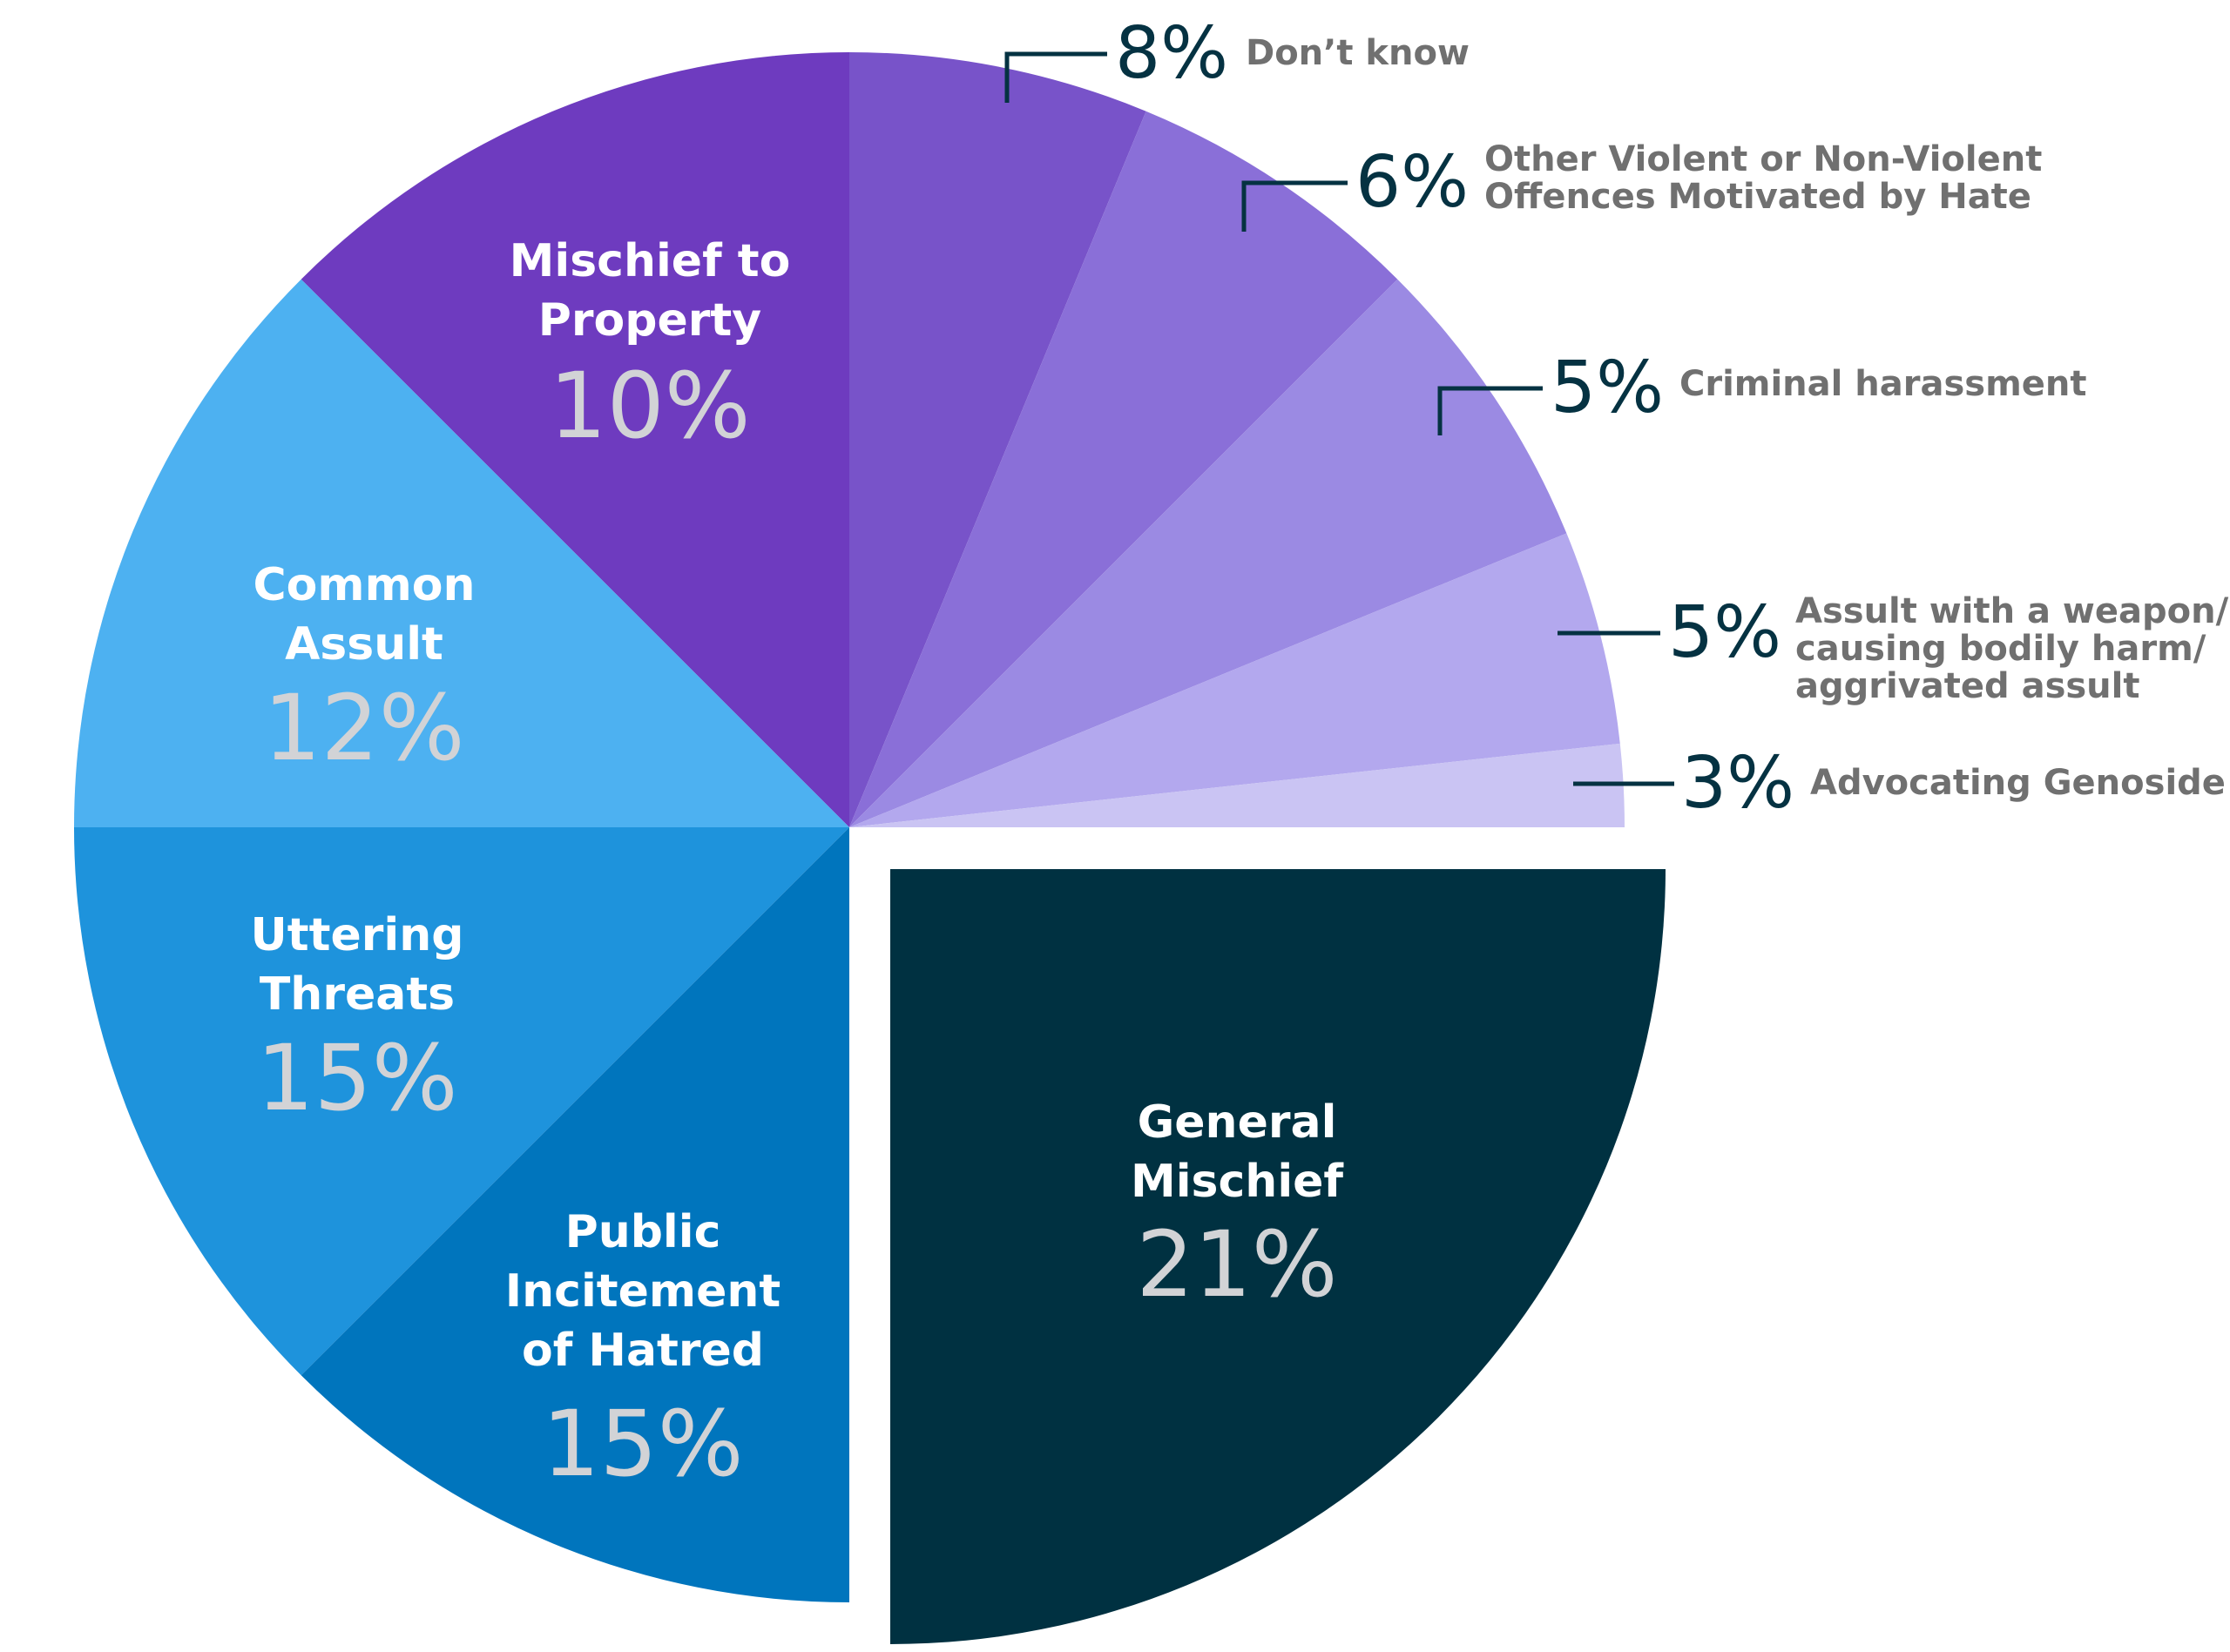 This screenshot has width=2230, height=1652. What do you see at coordinates (1237, 1152) in the screenshot?
I see `label-general-mischief: General Mischief` at bounding box center [1237, 1152].